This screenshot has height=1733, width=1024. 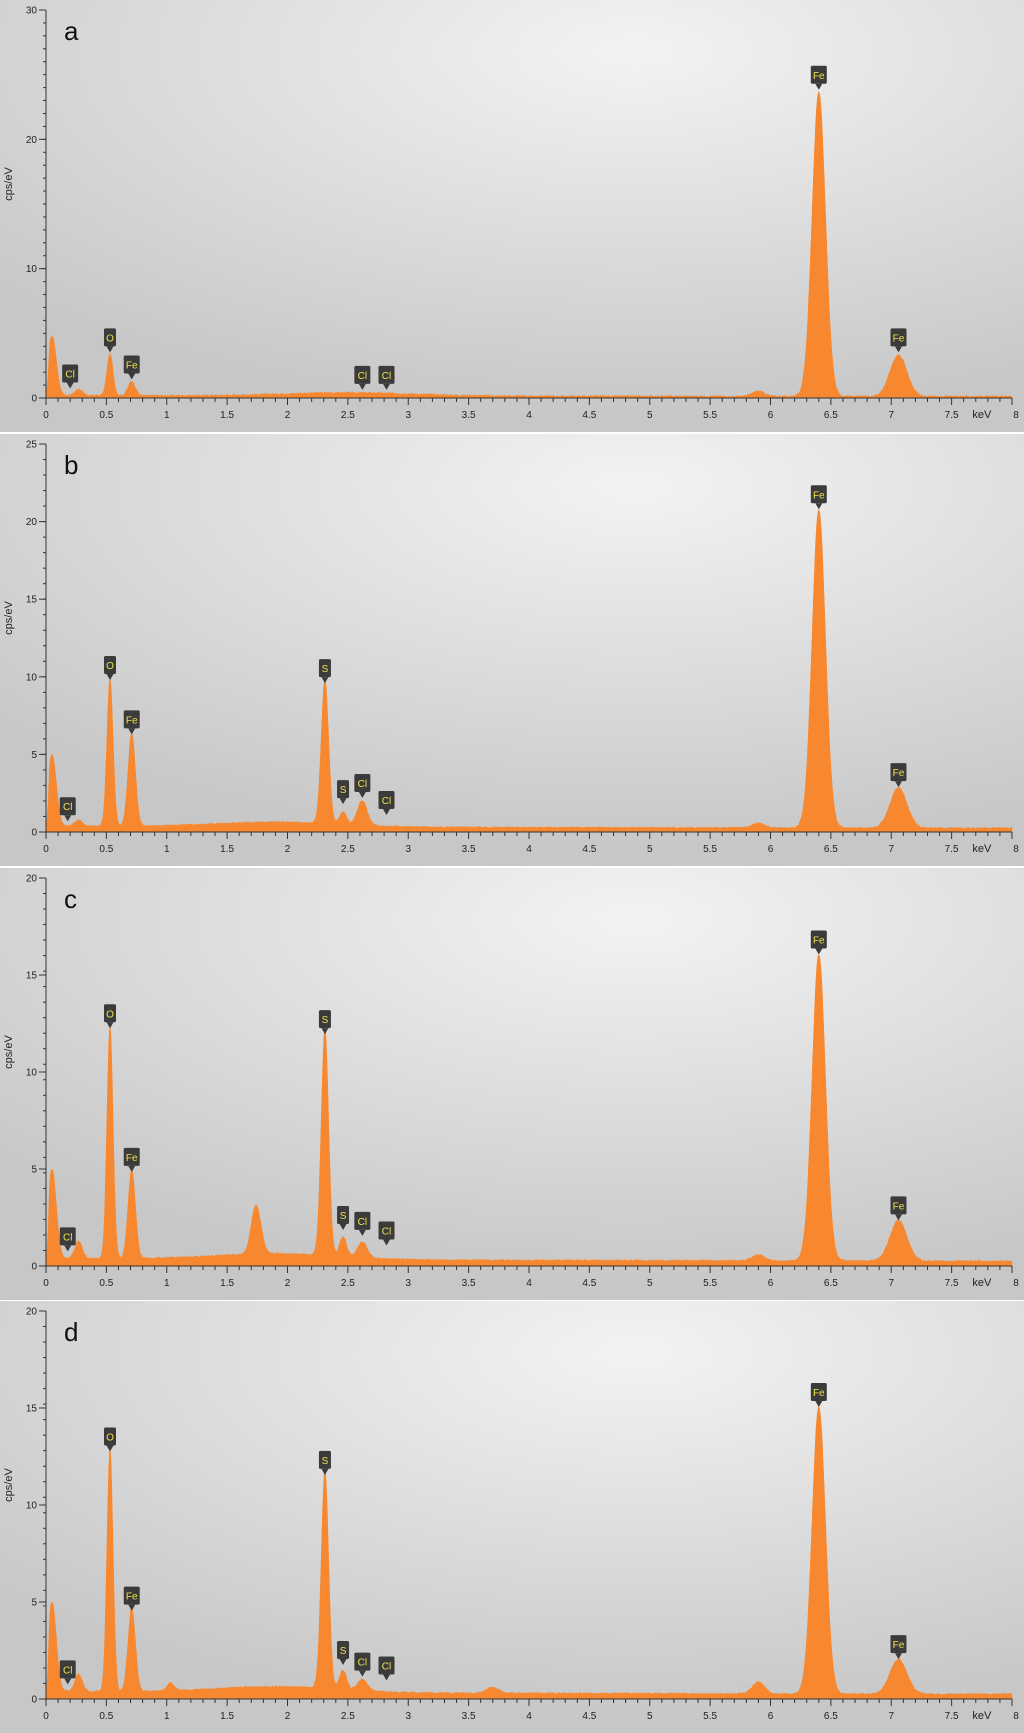 I want to click on x-tick-label: 1.5, so click(x=227, y=849).